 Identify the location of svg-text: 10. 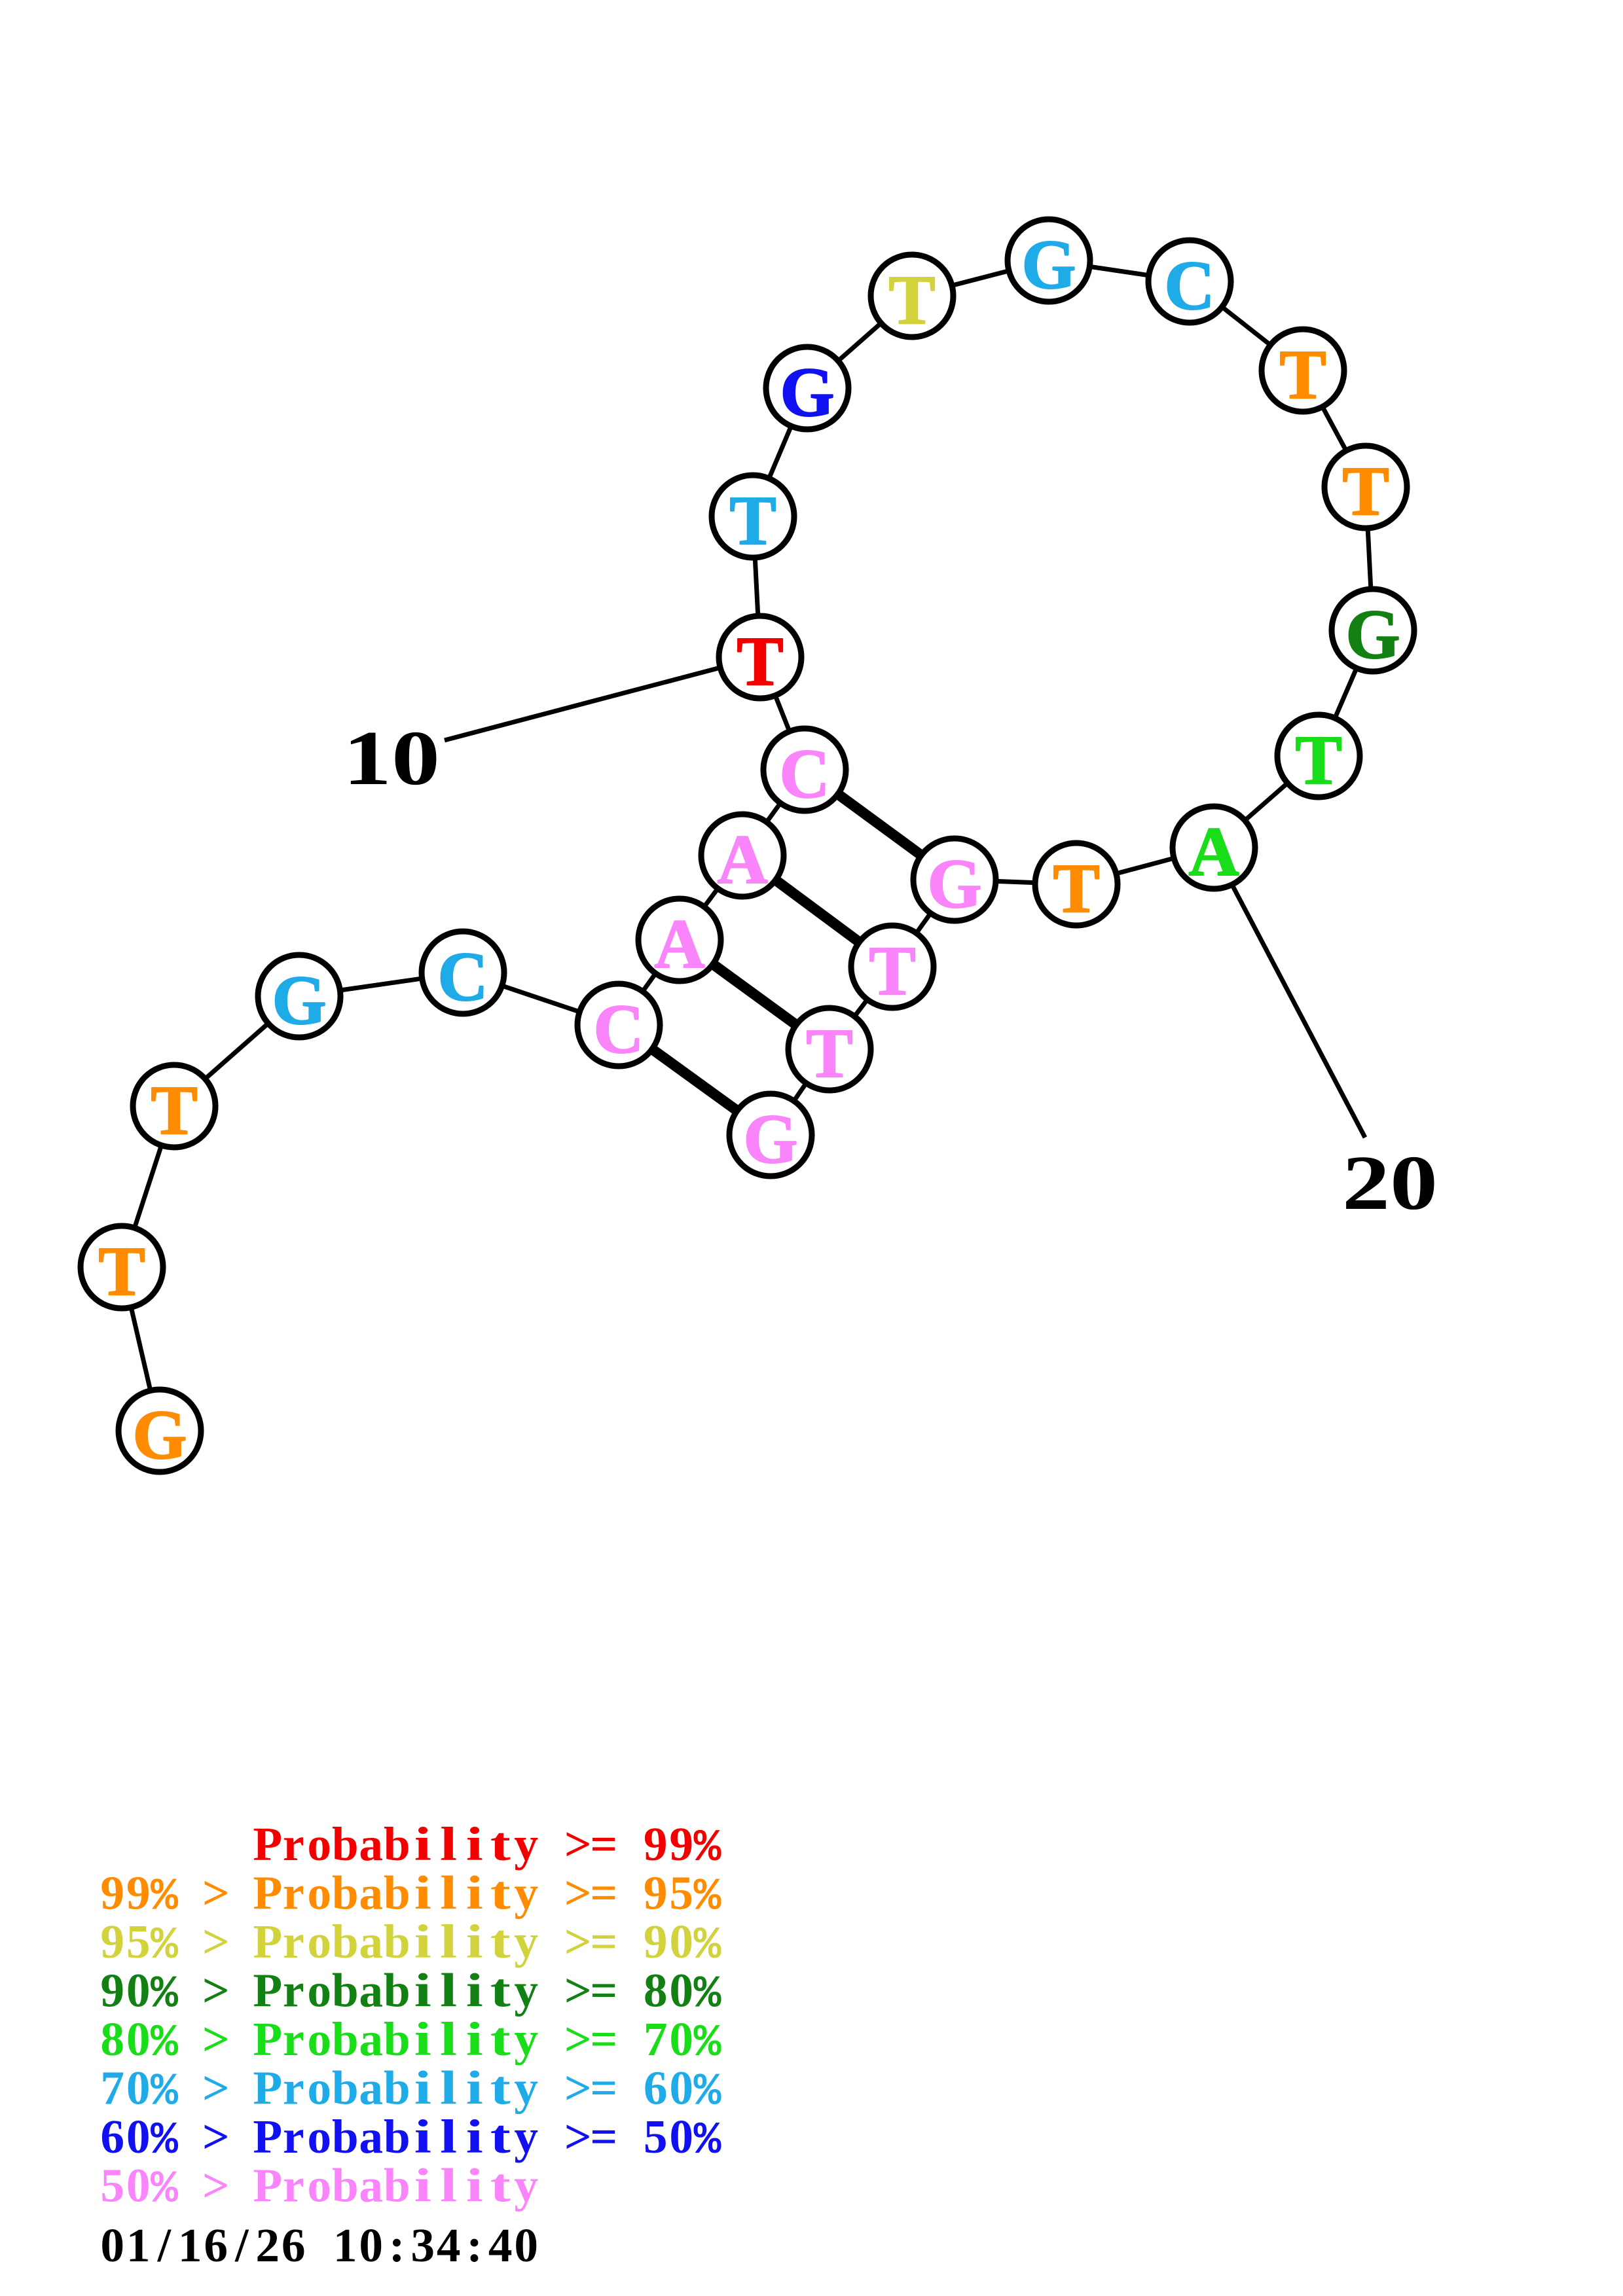
(391, 758).